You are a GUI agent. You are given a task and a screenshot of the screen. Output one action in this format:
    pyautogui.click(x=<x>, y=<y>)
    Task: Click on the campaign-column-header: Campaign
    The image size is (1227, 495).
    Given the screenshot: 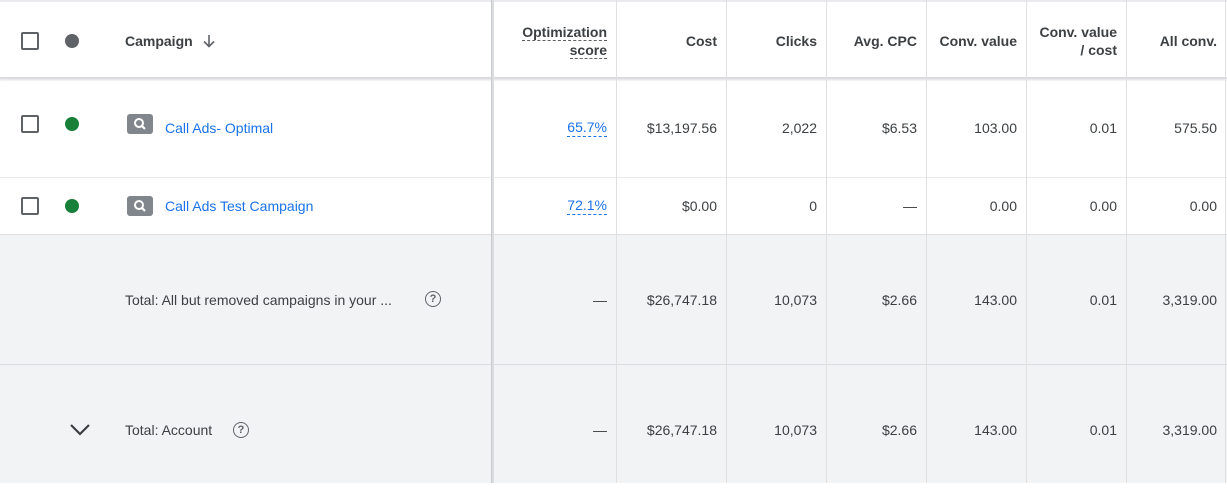 What is the action you would take?
    pyautogui.click(x=171, y=40)
    